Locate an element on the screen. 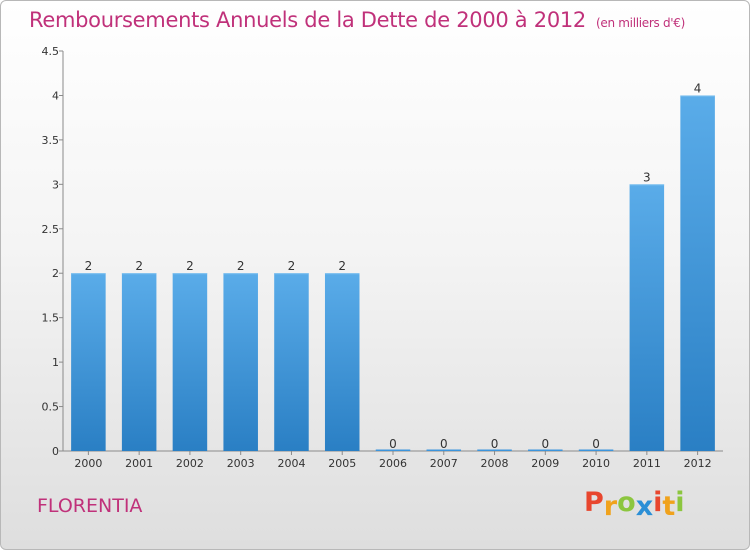 This screenshot has height=550, width=750. x-tick-label: 2005 is located at coordinates (342, 463).